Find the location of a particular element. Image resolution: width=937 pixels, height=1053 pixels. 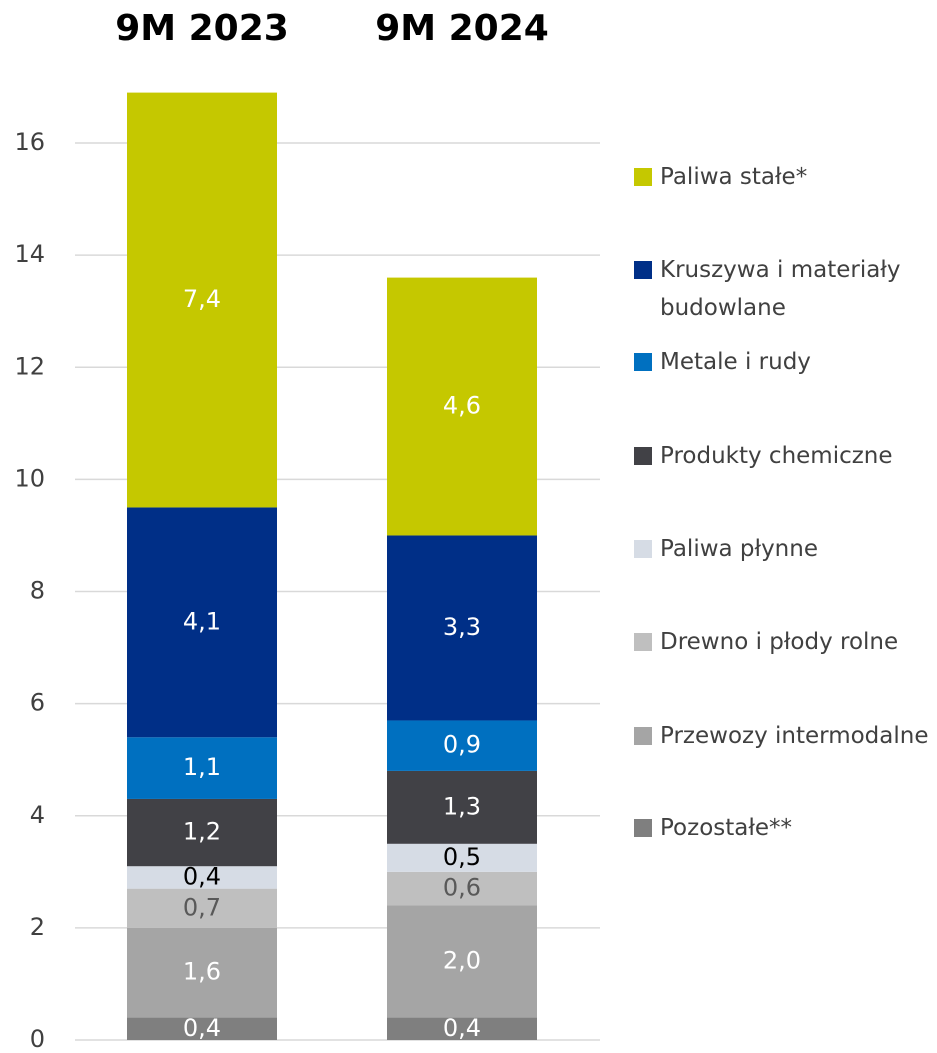

data-label: 4,6 is located at coordinates (462, 406).